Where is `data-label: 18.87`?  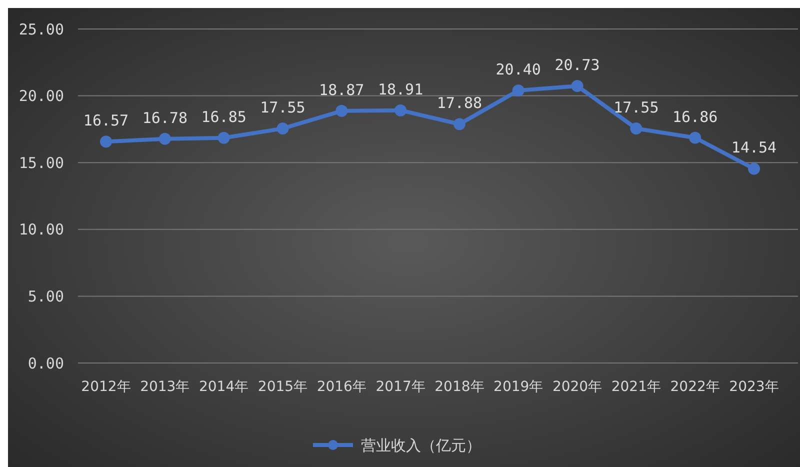 data-label: 18.87 is located at coordinates (341, 89).